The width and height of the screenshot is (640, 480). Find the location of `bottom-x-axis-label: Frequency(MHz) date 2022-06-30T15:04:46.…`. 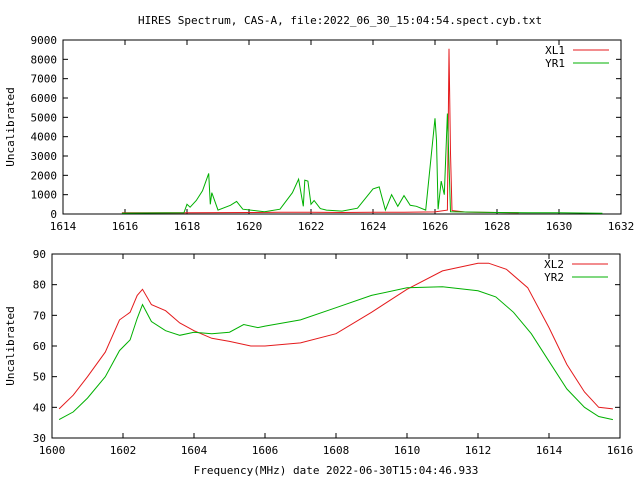

bottom-x-axis-label: Frequency(MHz) date 2022-06-30T15:04:46.… is located at coordinates (336, 470).